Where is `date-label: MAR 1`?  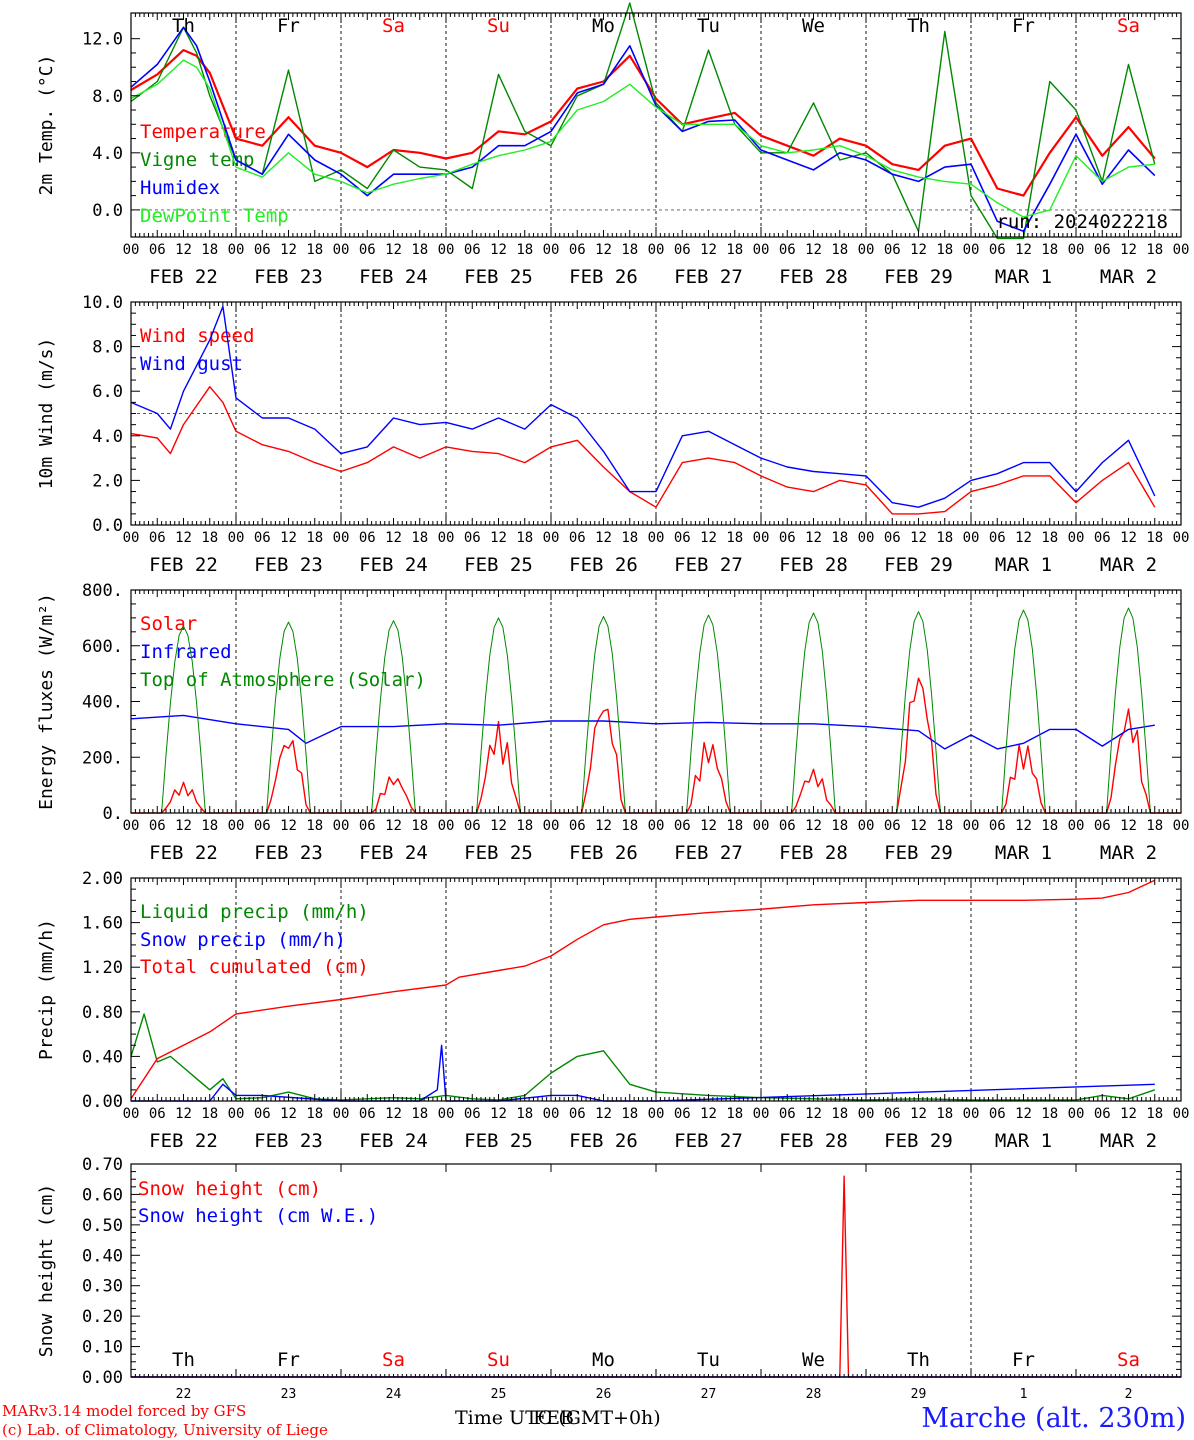 date-label: MAR 1 is located at coordinates (1023, 565).